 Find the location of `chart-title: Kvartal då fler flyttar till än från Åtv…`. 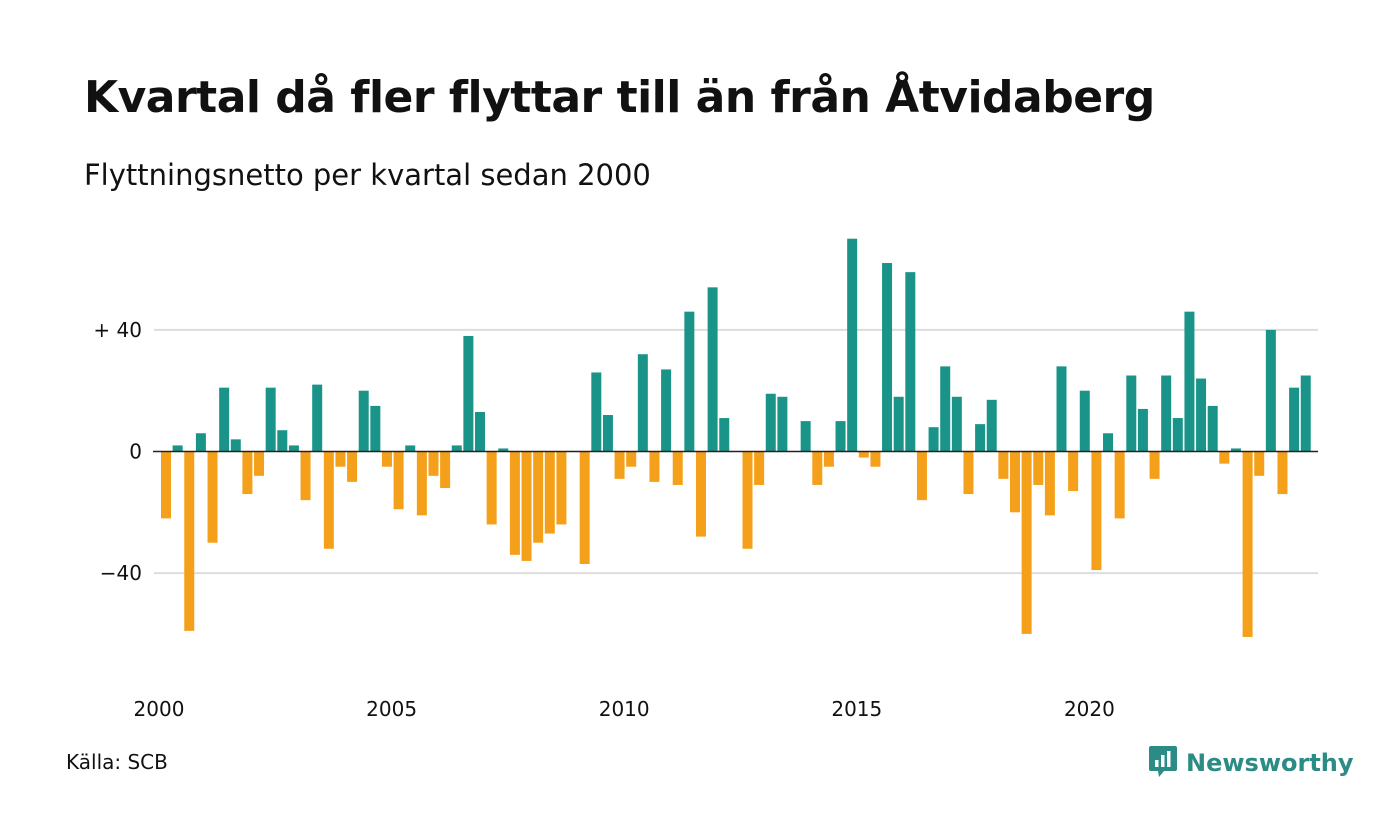

chart-title: Kvartal då fler flyttar till än från Åtv… is located at coordinates (619, 97).